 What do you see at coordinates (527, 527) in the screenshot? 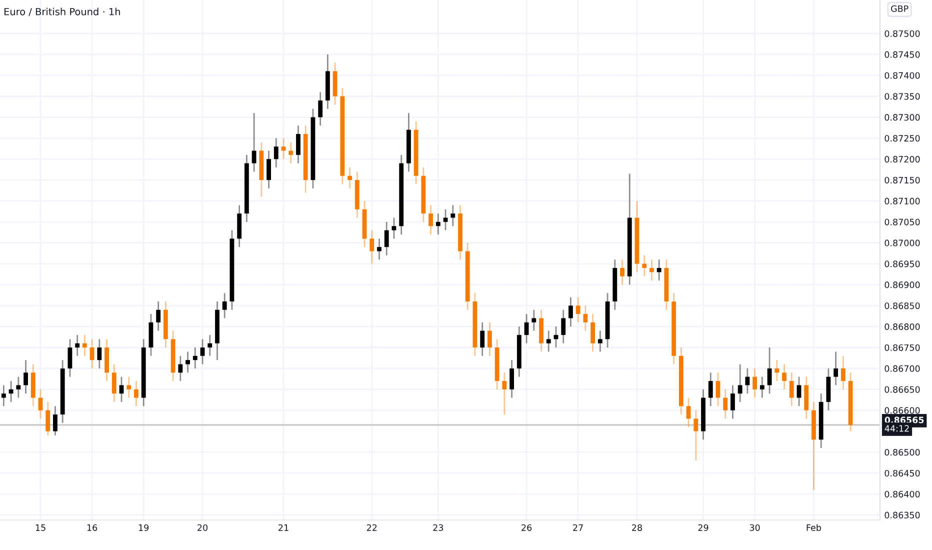
I see `x-tick-label: 26` at bounding box center [527, 527].